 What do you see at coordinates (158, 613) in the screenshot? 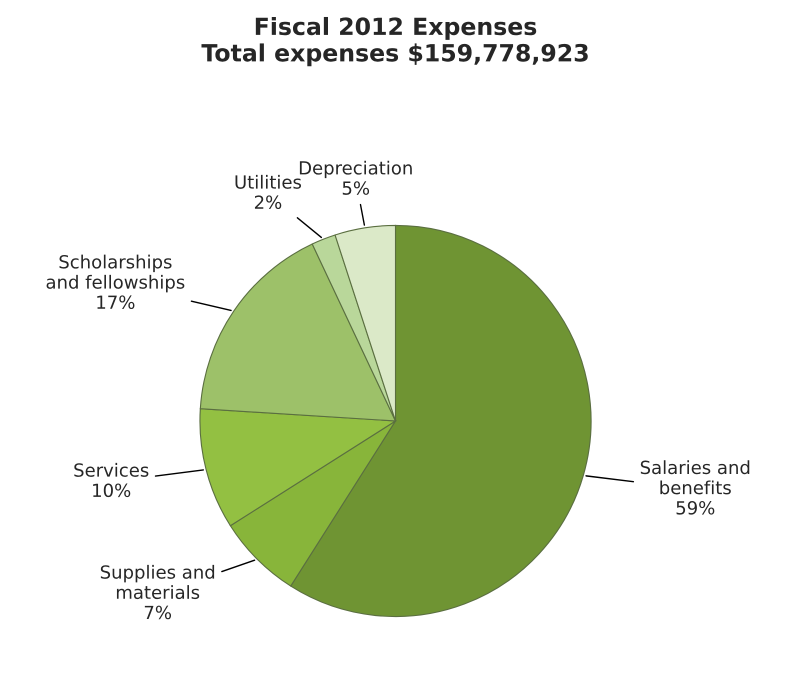
I see `data-label: 7%` at bounding box center [158, 613].